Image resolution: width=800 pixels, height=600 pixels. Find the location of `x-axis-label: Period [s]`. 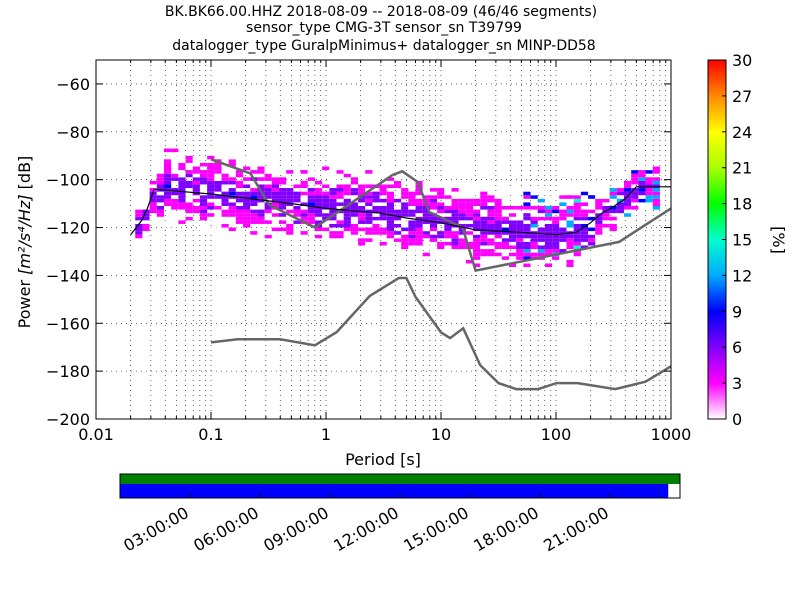

x-axis-label: Period [s] is located at coordinates (383, 459).